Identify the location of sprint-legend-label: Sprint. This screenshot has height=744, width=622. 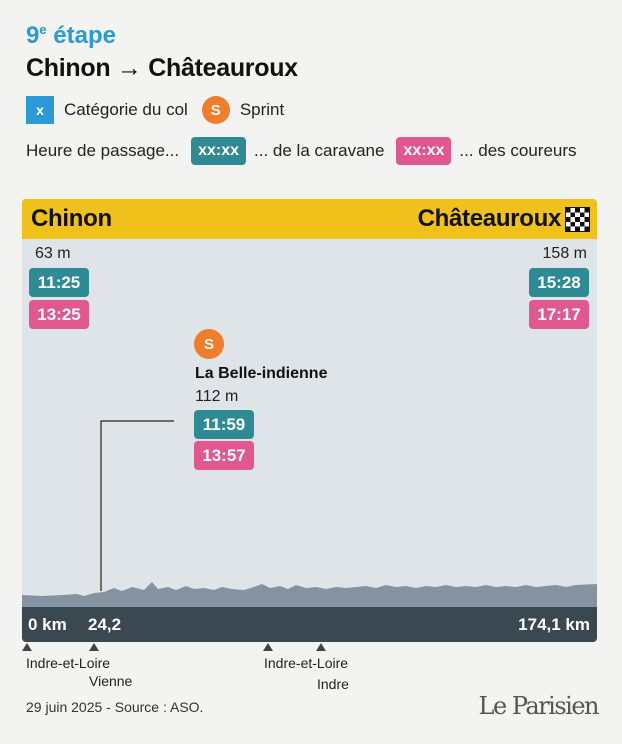
(262, 109).